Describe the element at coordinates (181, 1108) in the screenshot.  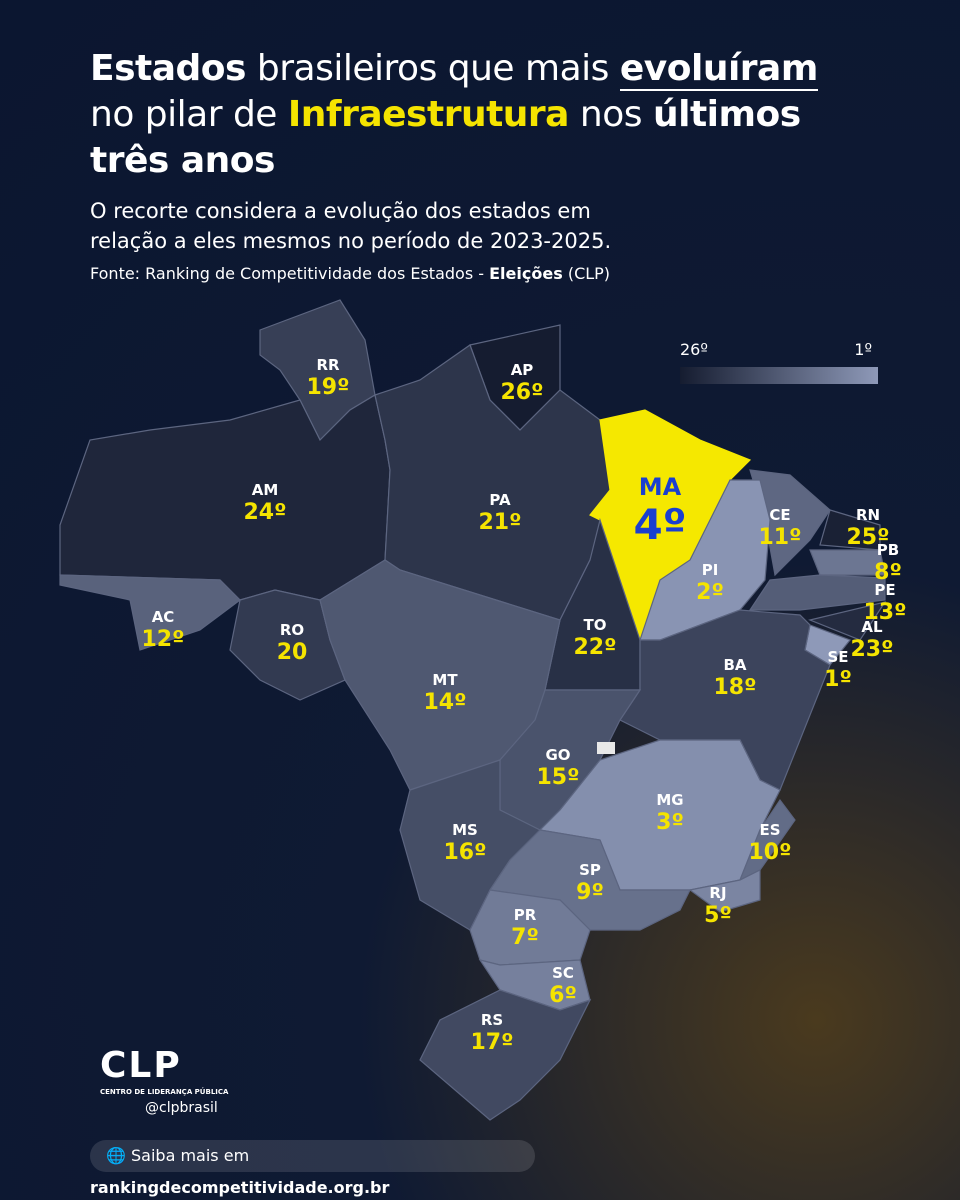
I see `handle: @clpbrasil` at that location.